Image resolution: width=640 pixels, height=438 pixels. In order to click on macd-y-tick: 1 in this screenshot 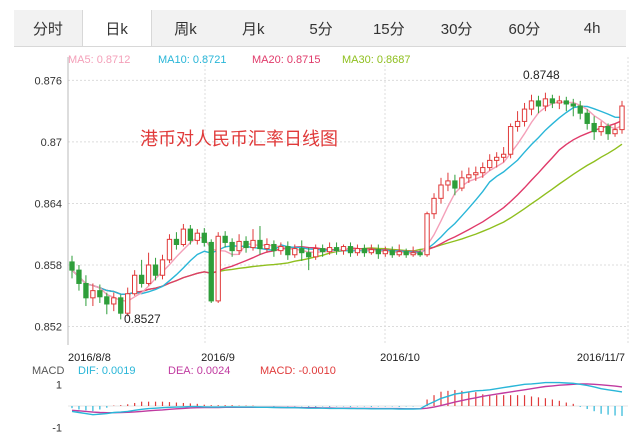, I will do `click(59, 385)`.